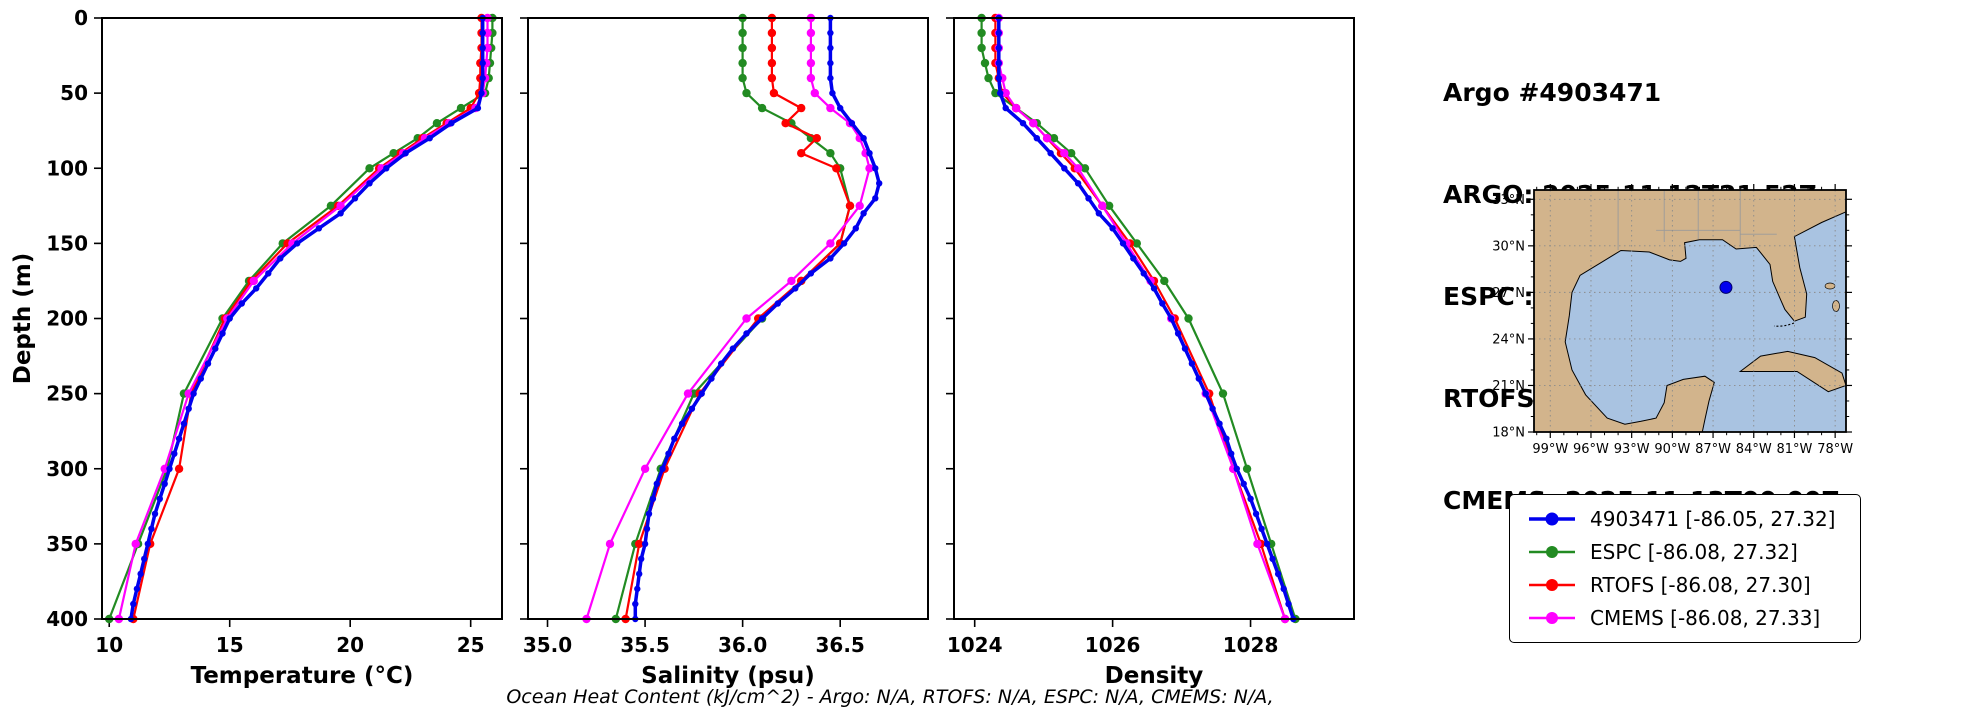 This screenshot has width=1967, height=712. Describe the element at coordinates (1552, 552) in the screenshot. I see `legend-marker-espc` at that location.